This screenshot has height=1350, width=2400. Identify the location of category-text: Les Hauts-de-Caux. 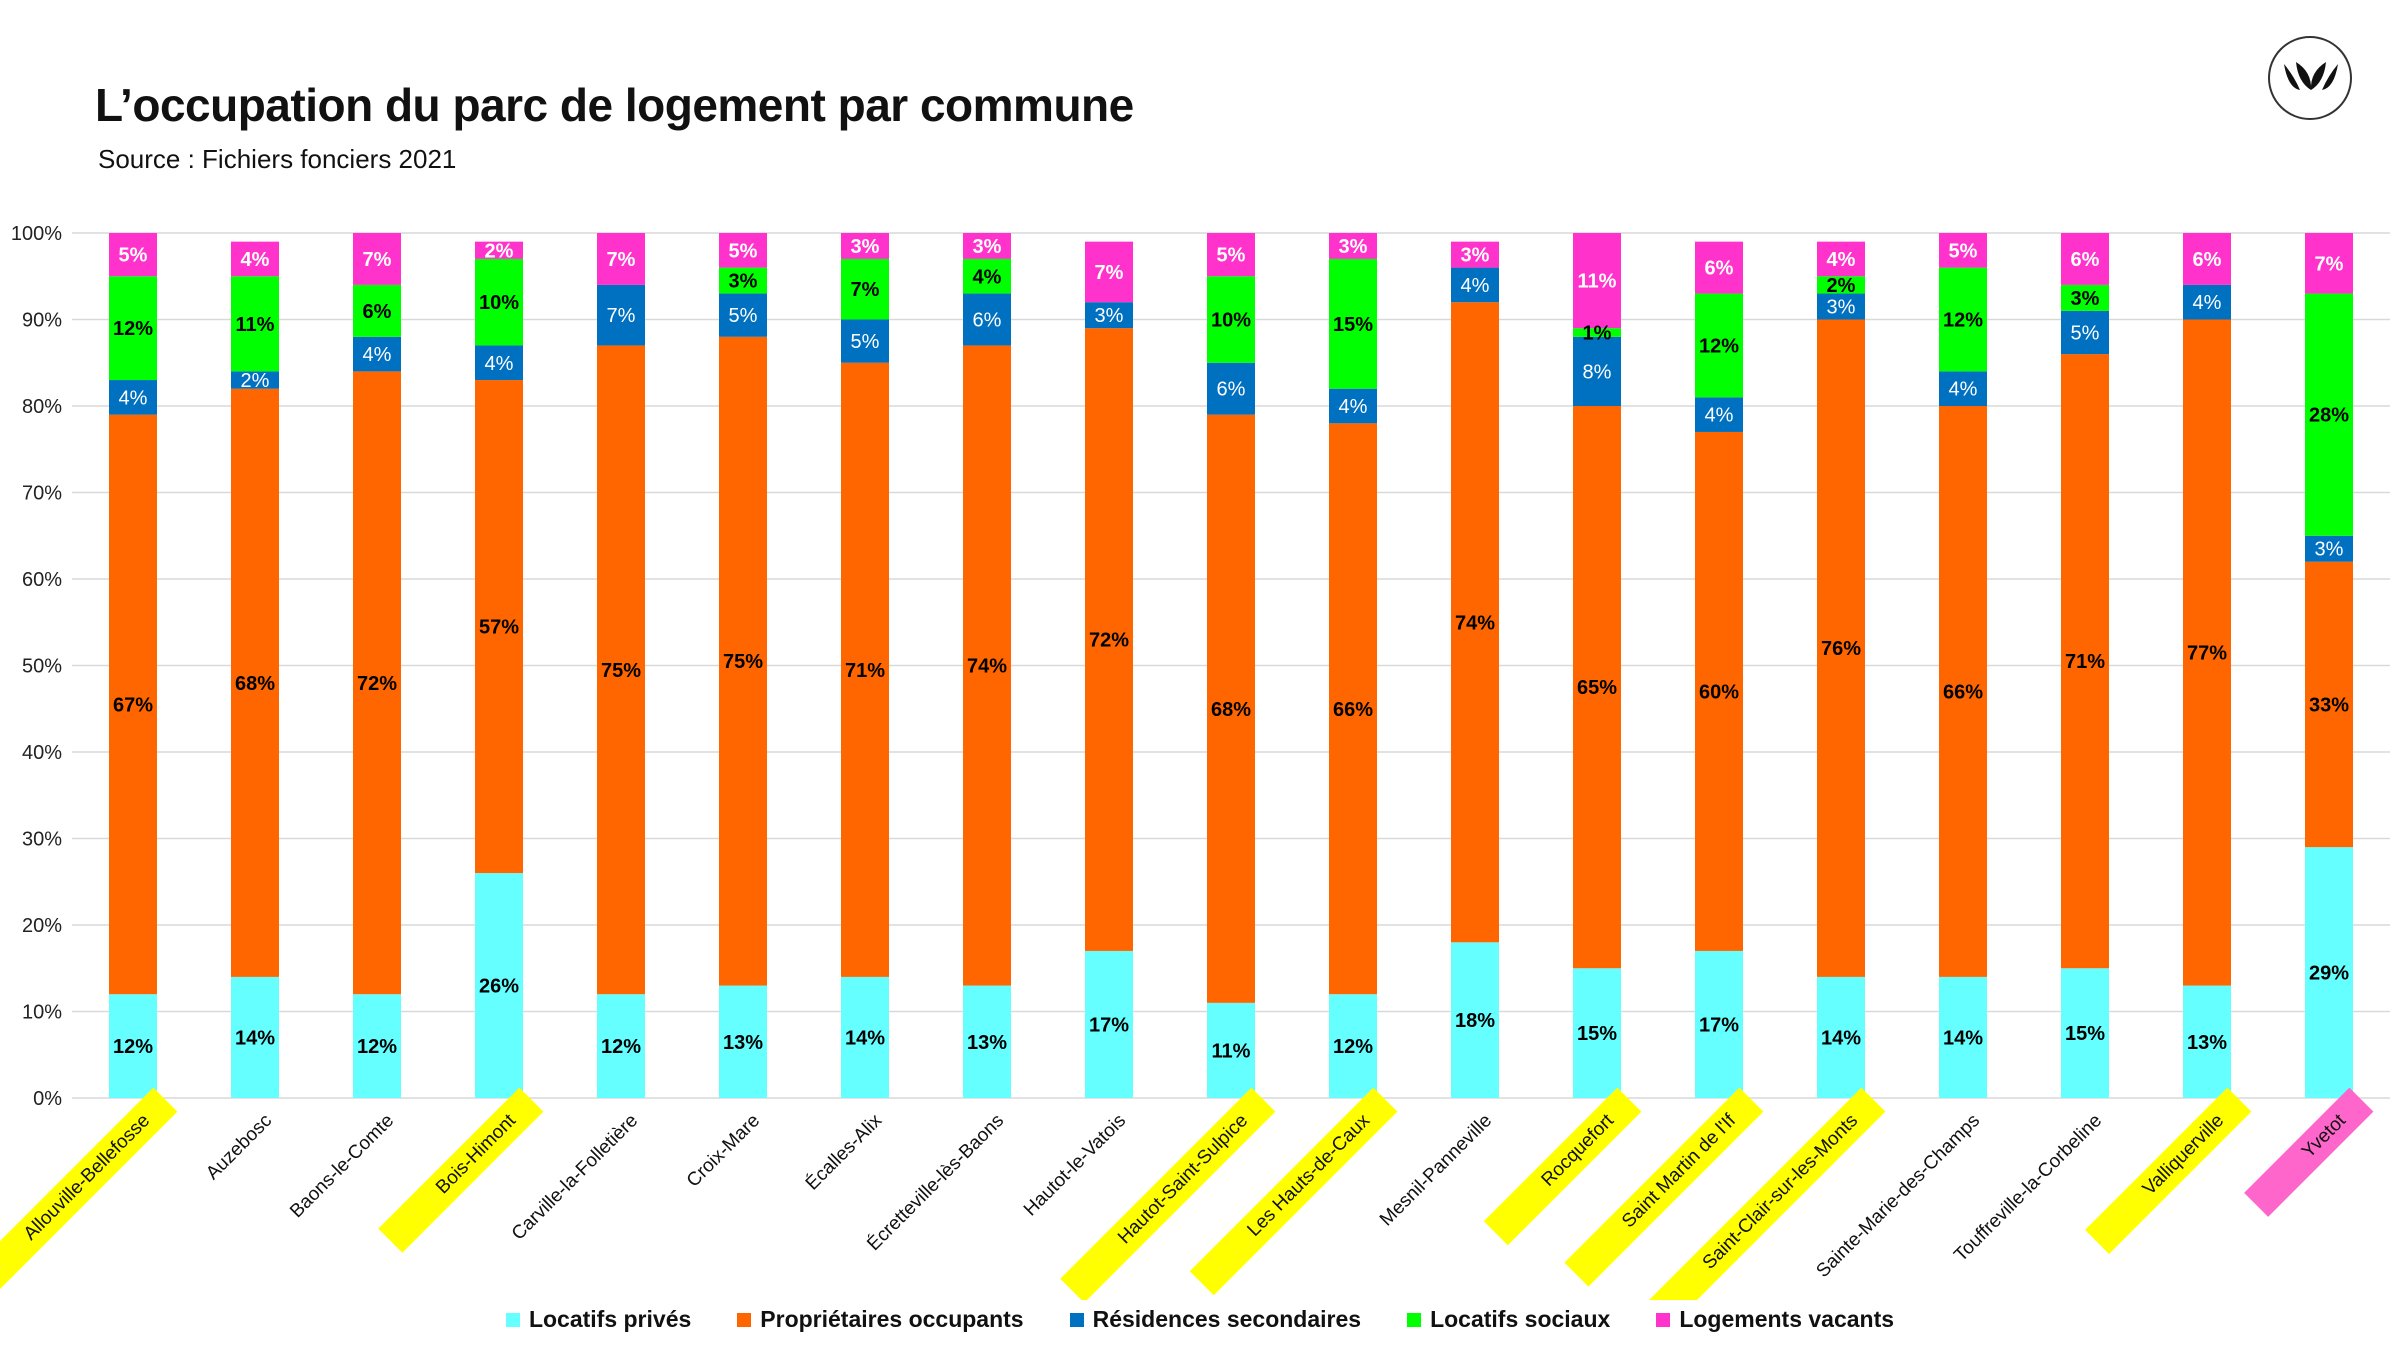
(1308, 1175).